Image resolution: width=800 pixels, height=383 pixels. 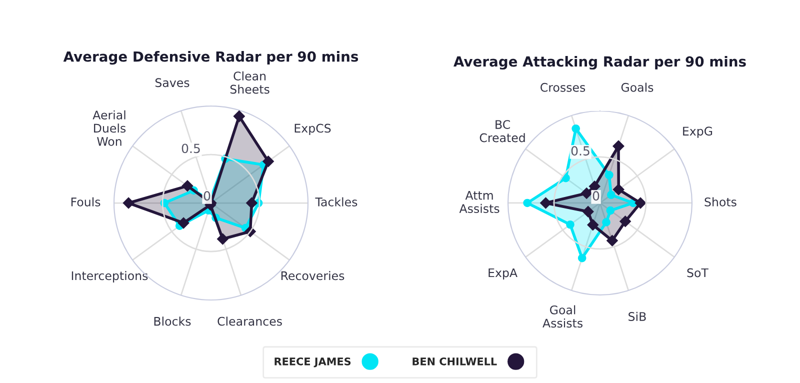 I want to click on spoke-label: Goal Assists, so click(x=562, y=316).